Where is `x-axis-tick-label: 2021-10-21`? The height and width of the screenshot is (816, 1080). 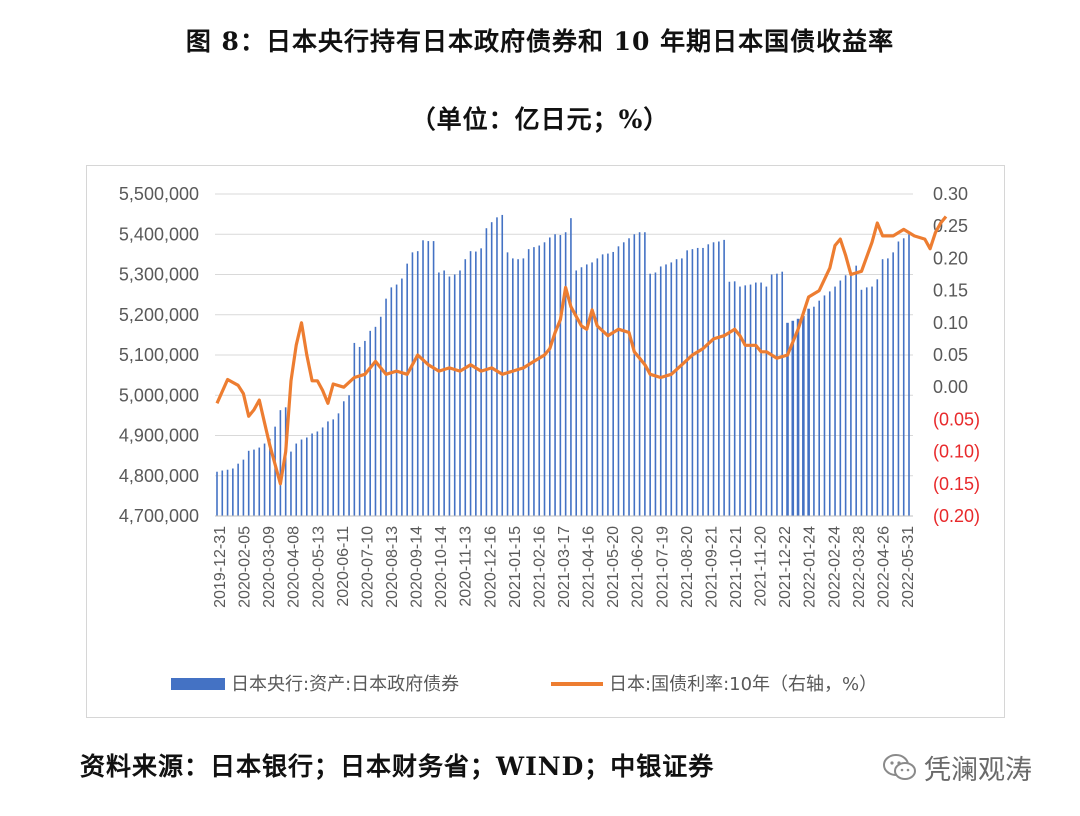 x-axis-tick-label: 2021-10-21 is located at coordinates (736, 567).